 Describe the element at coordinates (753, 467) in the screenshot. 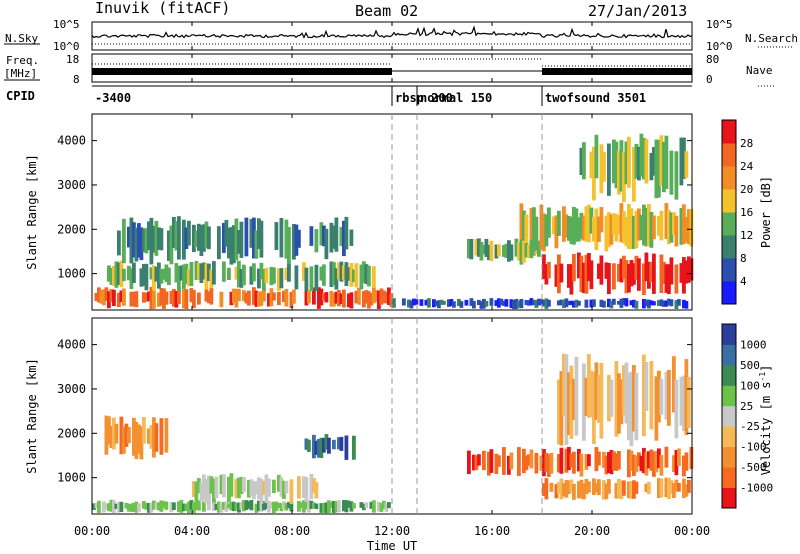

I see `colorbar-tick-label: -500` at that location.